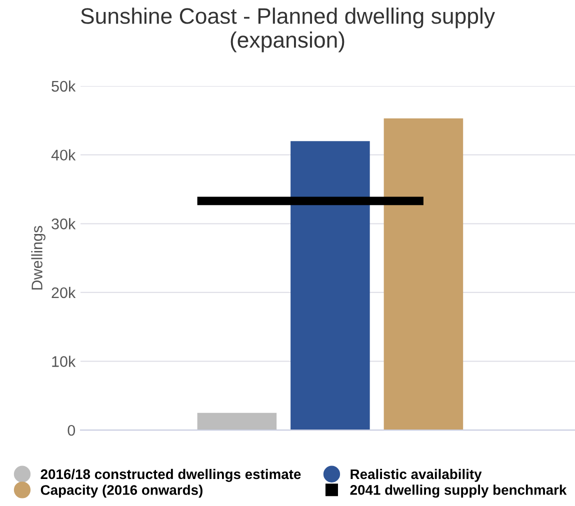 Image resolution: width=575 pixels, height=506 pixels. I want to click on legend-label: 2016/18 constructed dwellings estimate, so click(170, 475).